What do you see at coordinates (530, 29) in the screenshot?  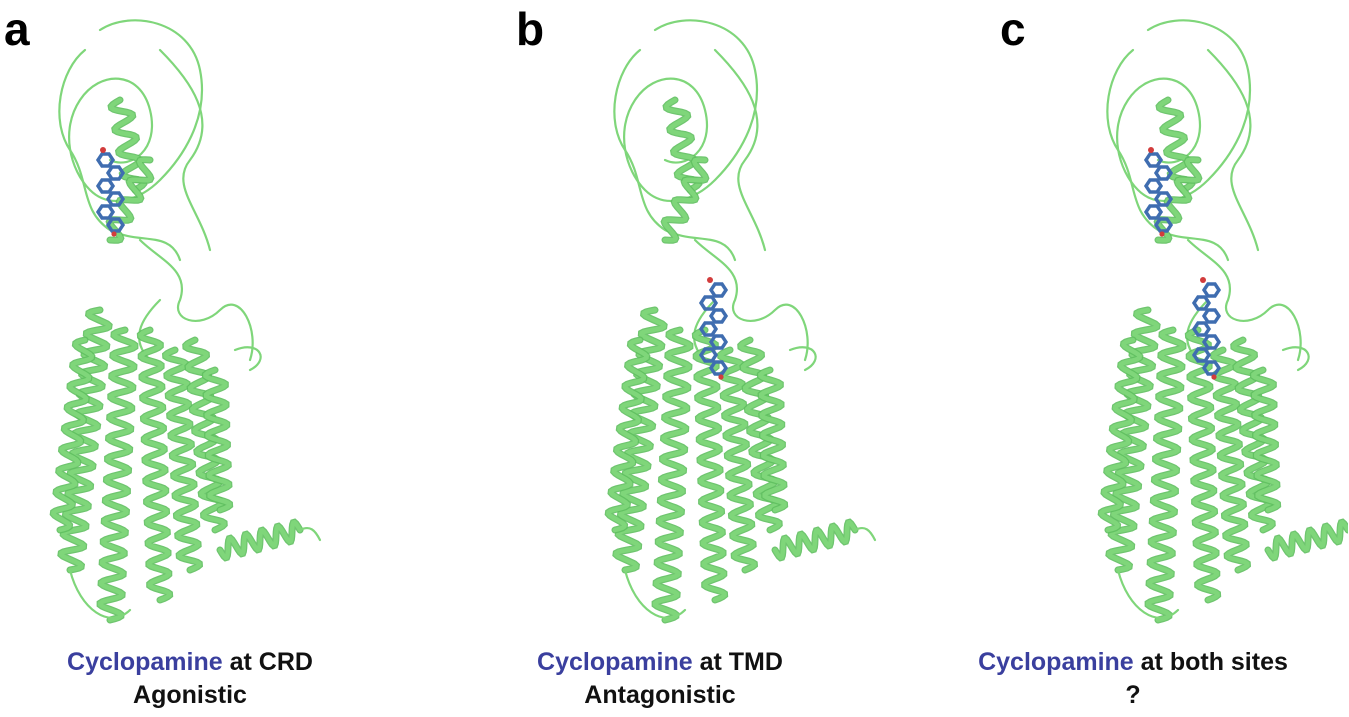 I see `panel-letter: b` at bounding box center [530, 29].